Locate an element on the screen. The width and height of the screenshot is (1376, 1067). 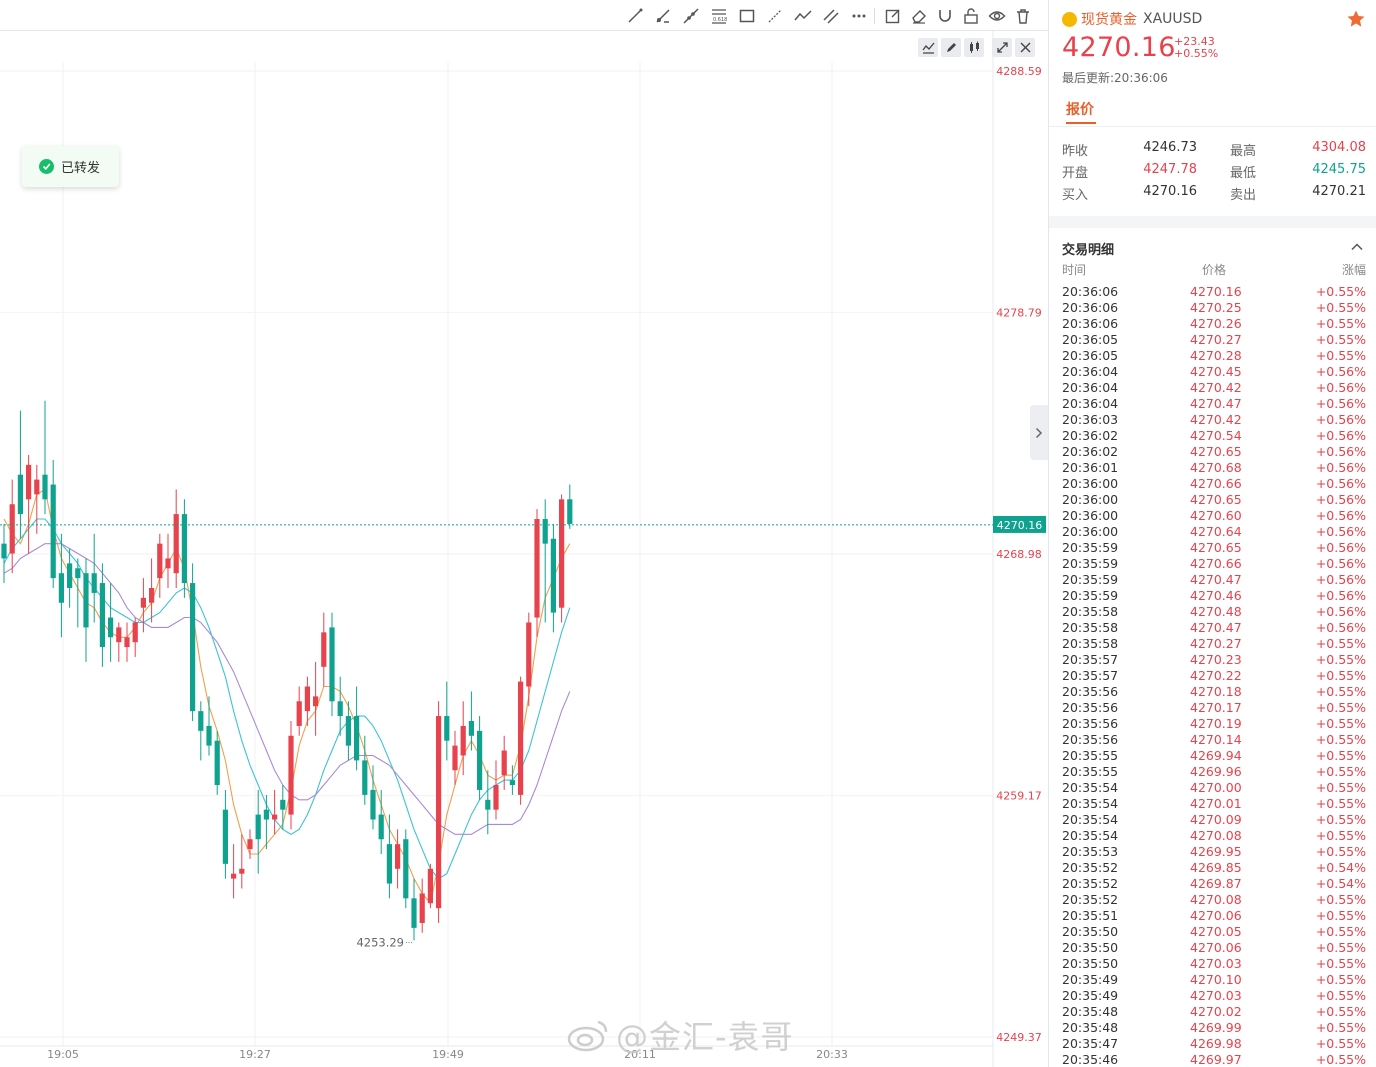
edit-icon is located at coordinates (951, 47).